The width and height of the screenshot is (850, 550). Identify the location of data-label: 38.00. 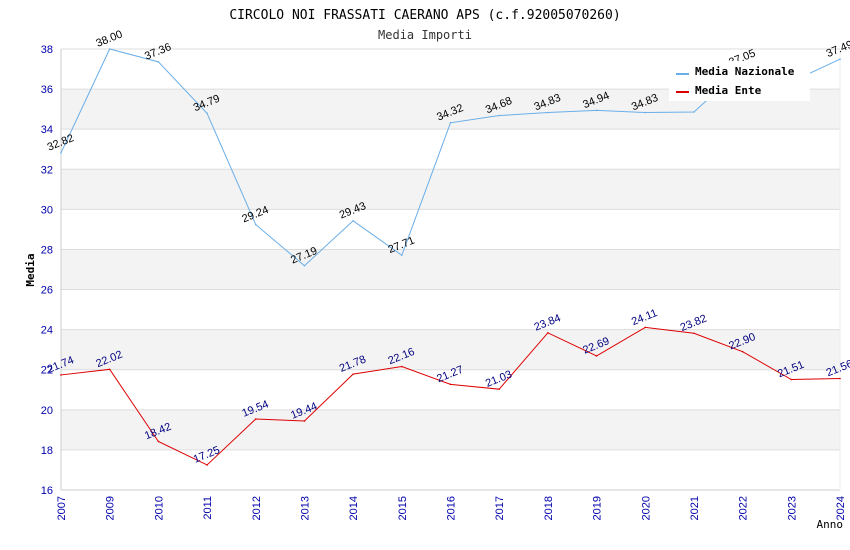
(109, 38).